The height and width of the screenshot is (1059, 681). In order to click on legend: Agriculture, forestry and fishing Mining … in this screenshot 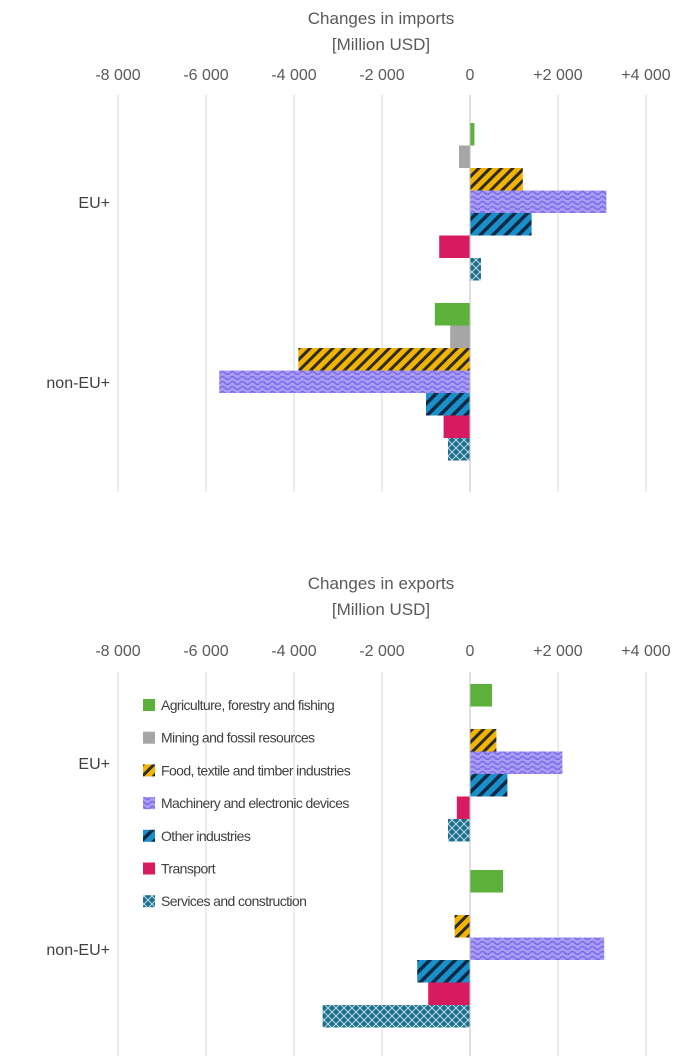, I will do `click(247, 803)`.